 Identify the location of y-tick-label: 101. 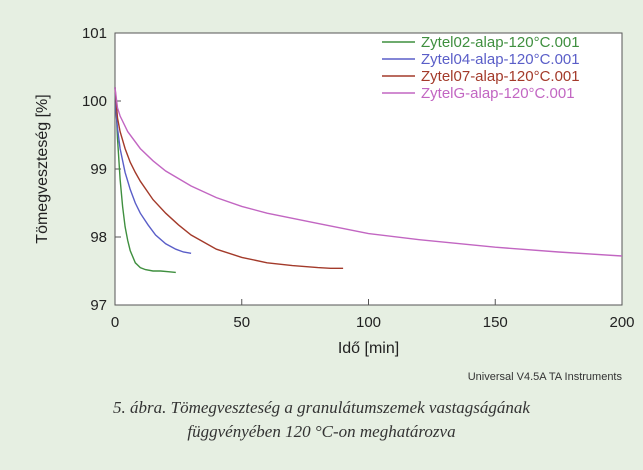
(94, 33).